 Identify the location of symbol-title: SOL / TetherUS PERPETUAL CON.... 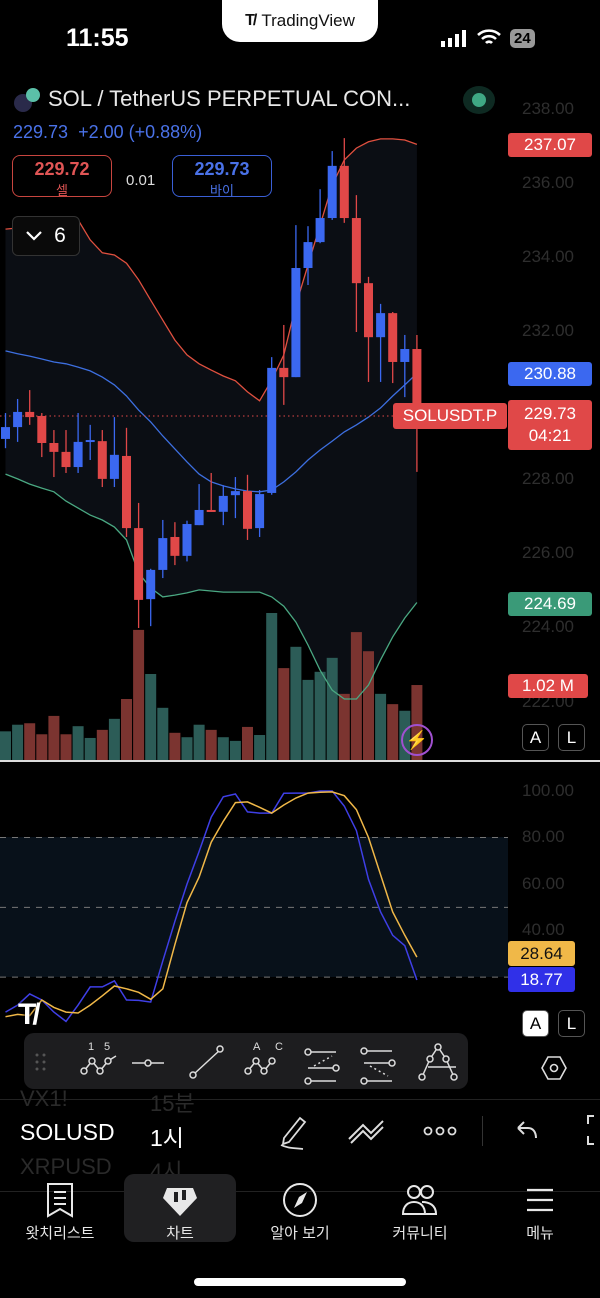
(229, 98).